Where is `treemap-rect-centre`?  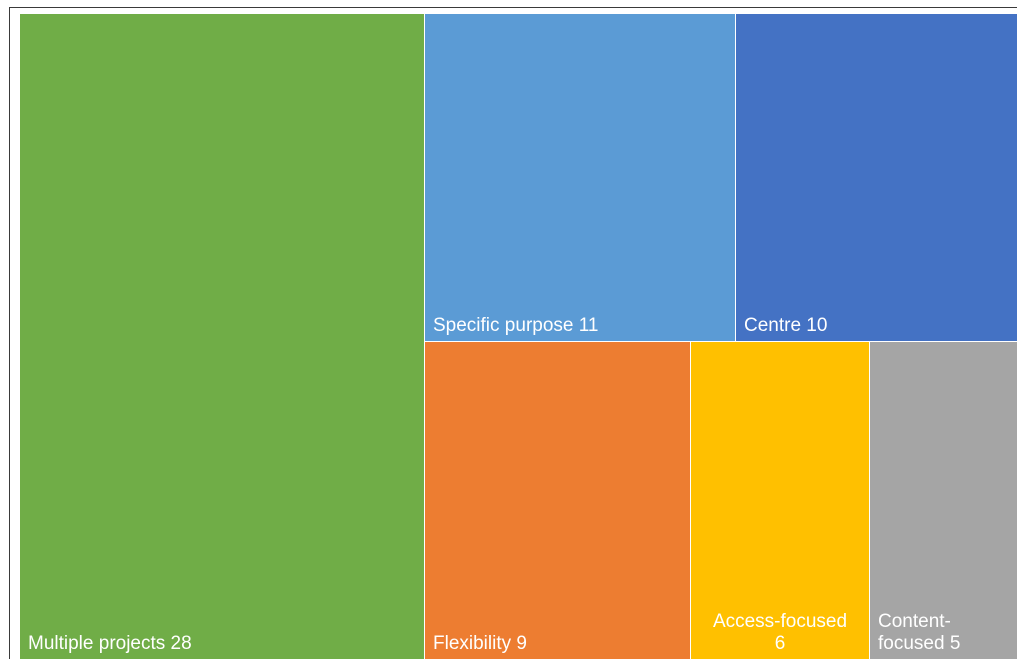
treemap-rect-centre is located at coordinates (876, 177).